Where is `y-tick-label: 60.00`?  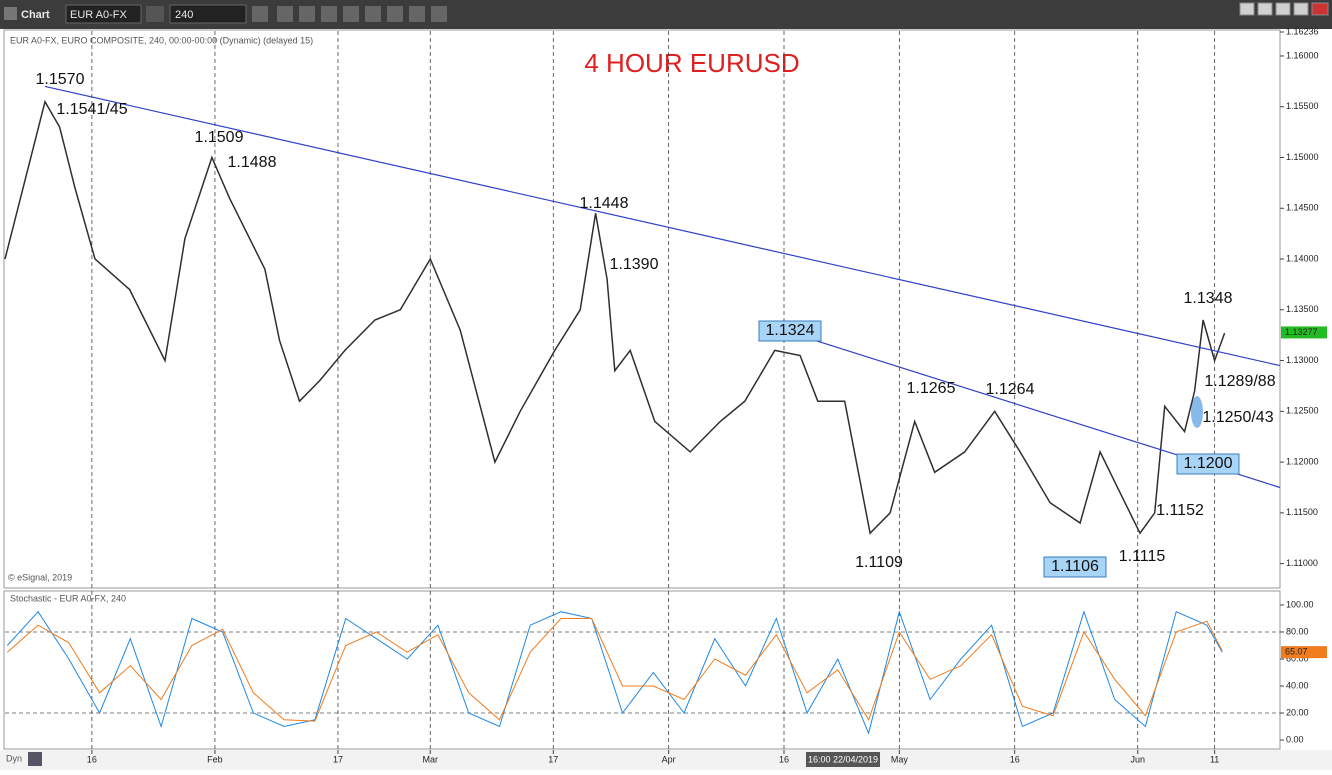 y-tick-label: 60.00 is located at coordinates (1297, 658).